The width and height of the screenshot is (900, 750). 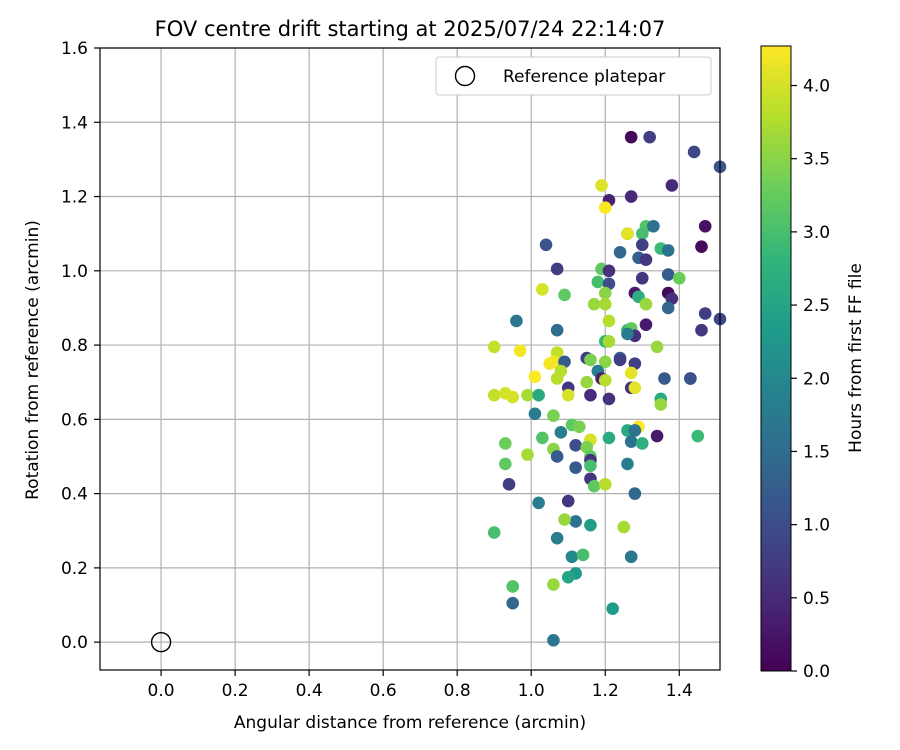 I want to click on colorbar-tick-label: 3.0, so click(x=816, y=233).